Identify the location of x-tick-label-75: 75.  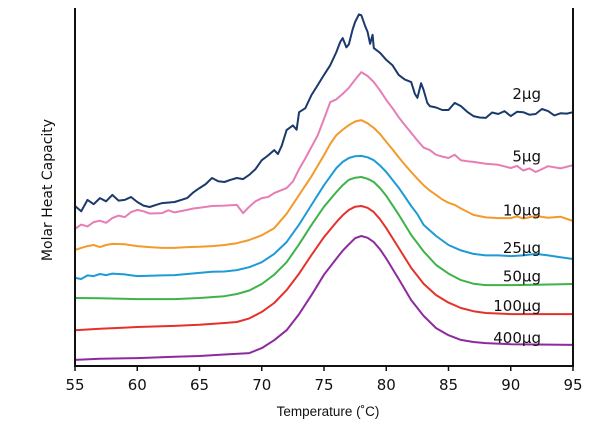
(323, 385).